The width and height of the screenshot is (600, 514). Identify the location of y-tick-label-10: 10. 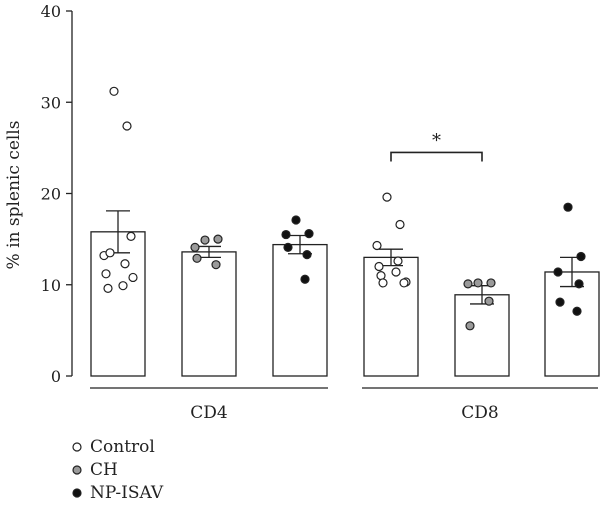
(51, 285).